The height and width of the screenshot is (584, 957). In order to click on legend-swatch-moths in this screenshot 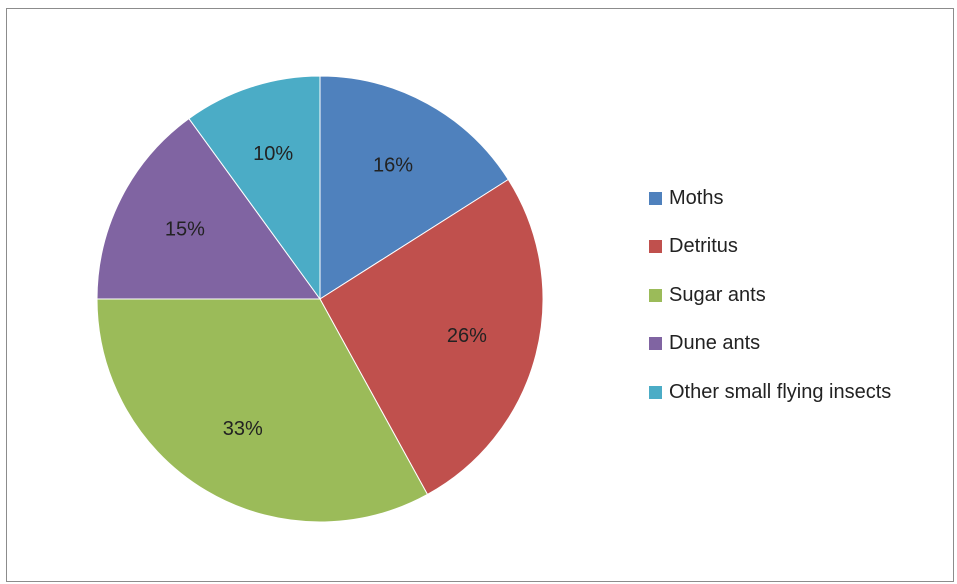, I will do `click(655, 198)`.